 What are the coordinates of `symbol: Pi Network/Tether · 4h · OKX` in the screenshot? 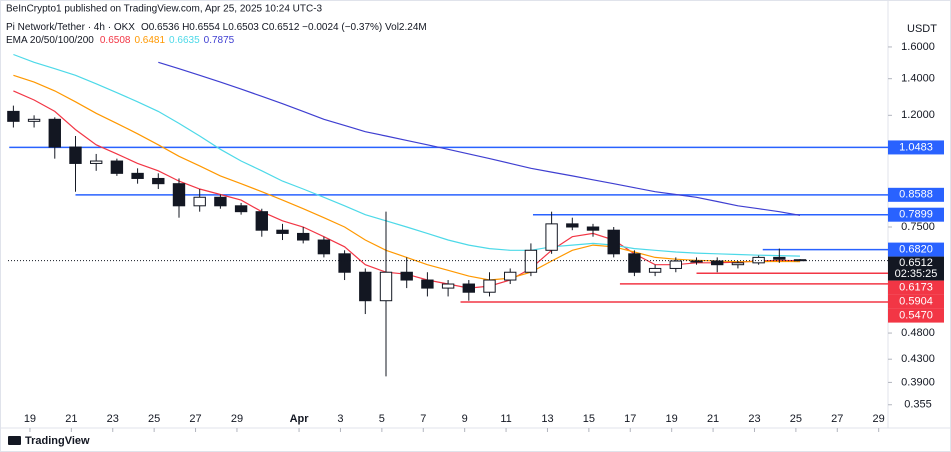 It's located at (70, 27).